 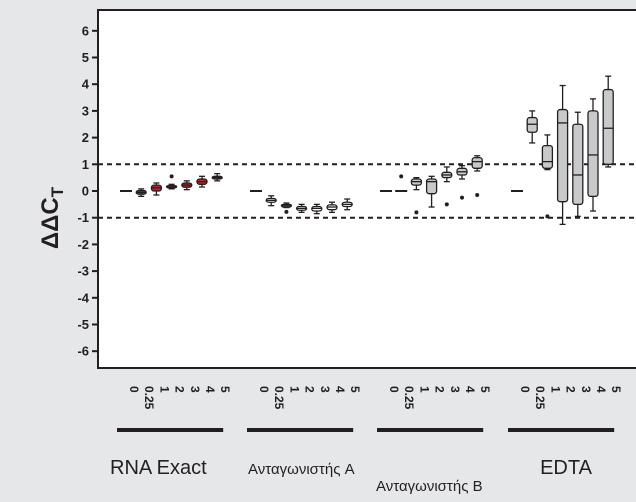 I want to click on y-tick-label: 4, so click(x=86, y=84).